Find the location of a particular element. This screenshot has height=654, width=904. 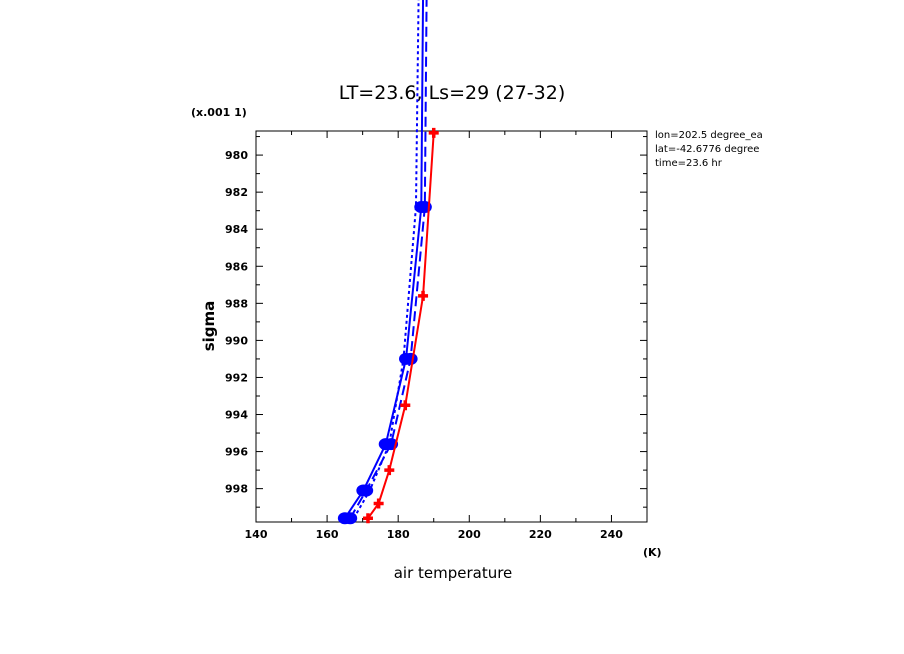

chart-title: LT=23.6, Ls=29 (27-32) is located at coordinates (452, 93).